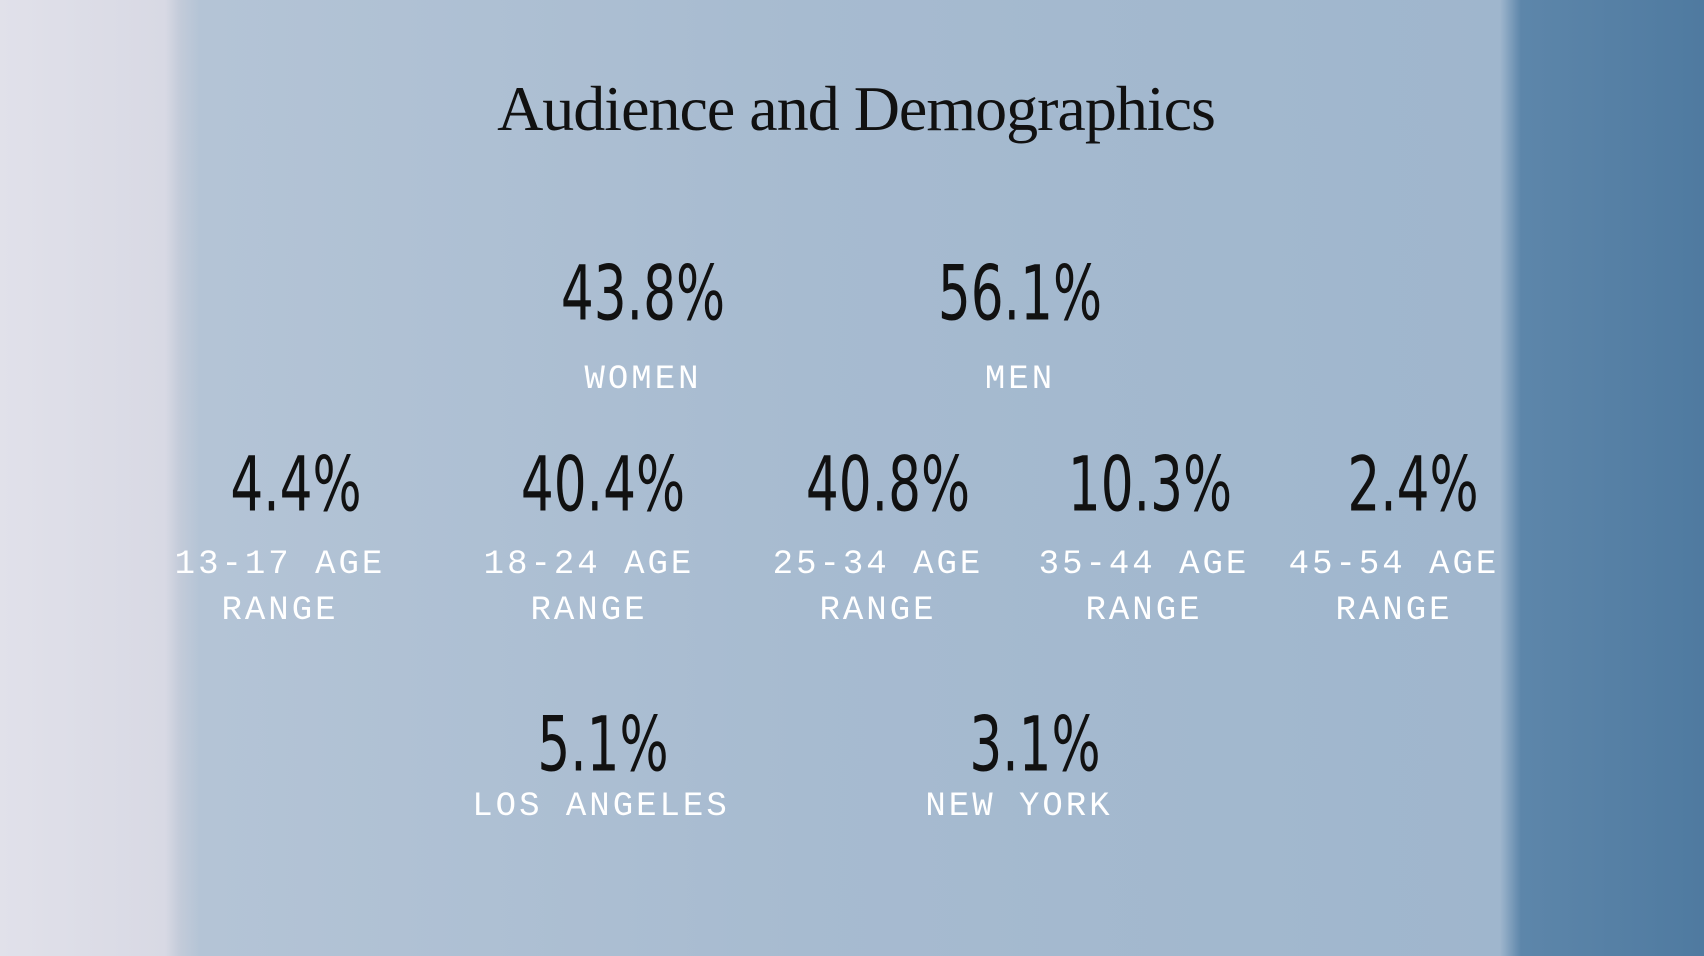  I want to click on stat-value: 3.1%, so click(1034, 744).